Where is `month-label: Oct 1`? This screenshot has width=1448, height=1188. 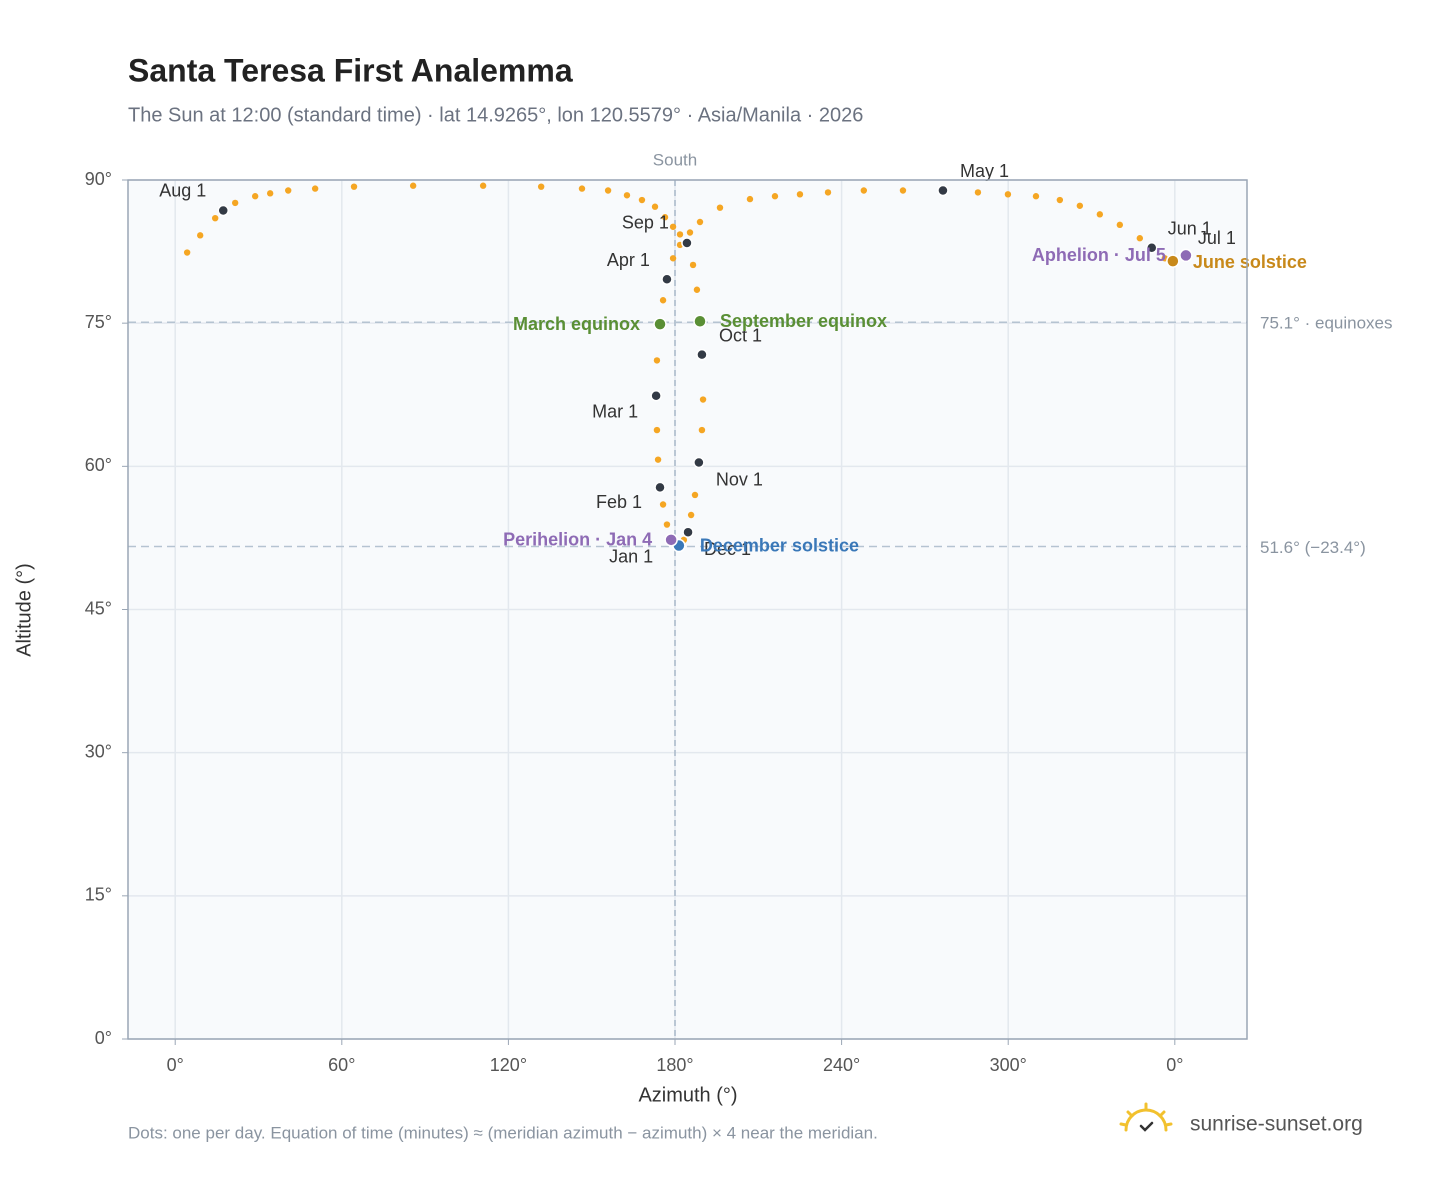
month-label: Oct 1 is located at coordinates (740, 335).